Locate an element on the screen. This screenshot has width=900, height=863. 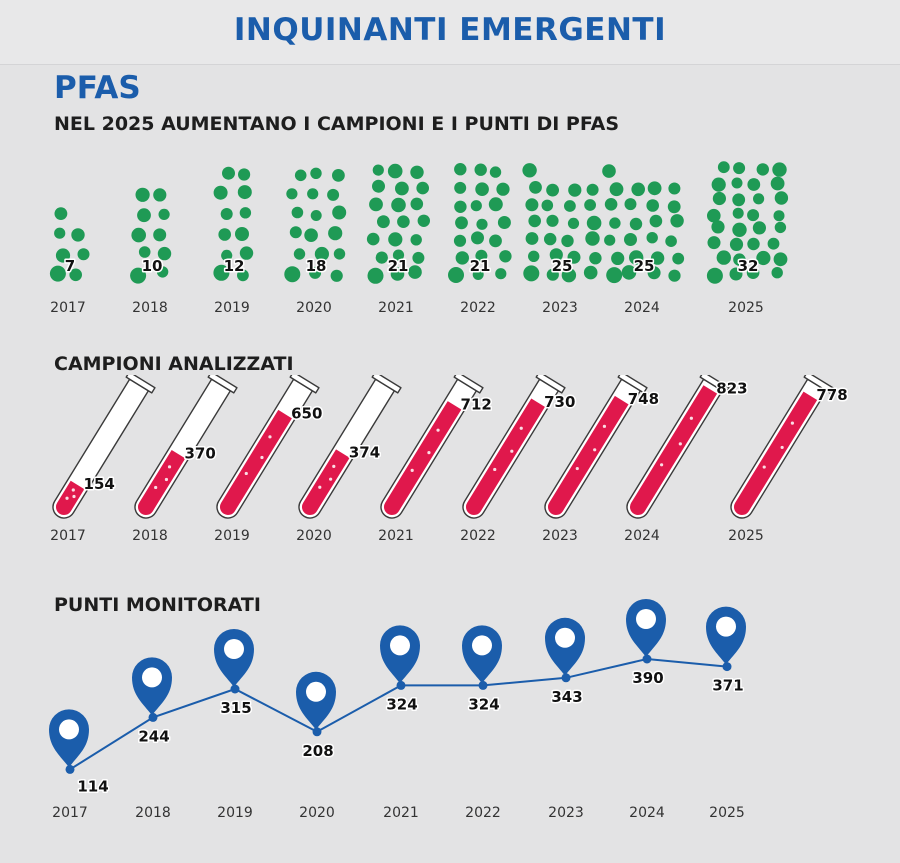
pfas-value-label: 32 is located at coordinates (748, 266).